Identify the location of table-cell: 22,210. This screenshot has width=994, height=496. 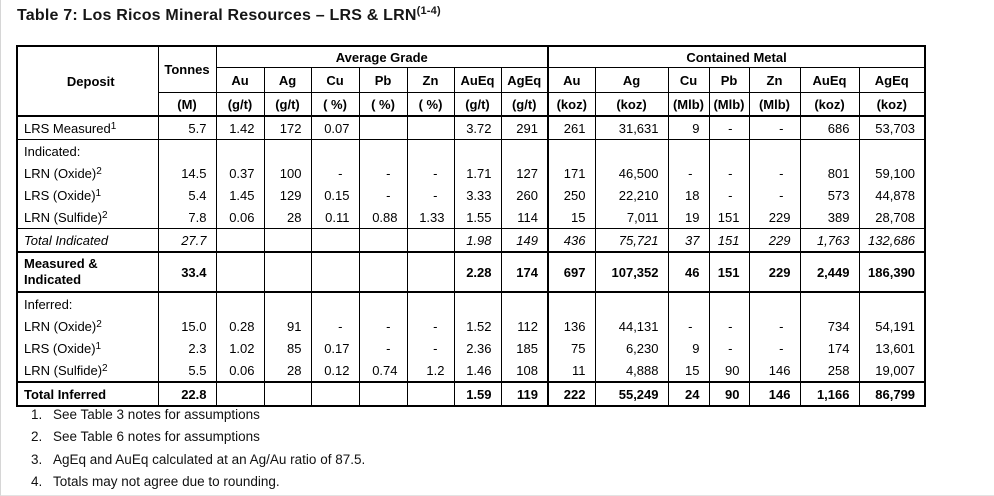
(631, 195).